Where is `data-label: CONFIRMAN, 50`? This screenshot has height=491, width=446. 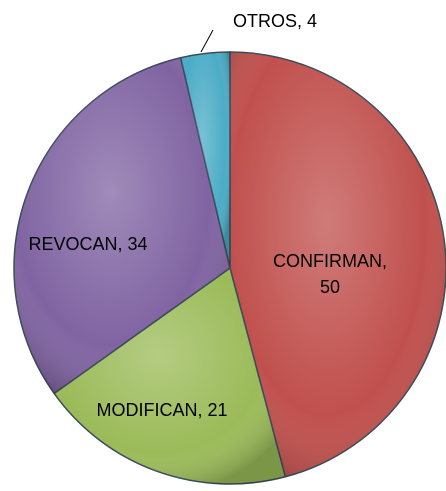 data-label: CONFIRMAN, 50 is located at coordinates (330, 274).